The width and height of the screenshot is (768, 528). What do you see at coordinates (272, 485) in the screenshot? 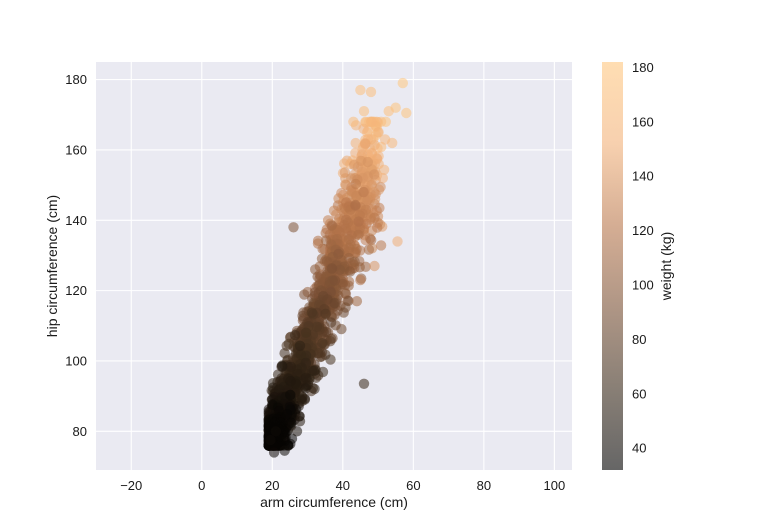
I see `x-tick-label: 20` at bounding box center [272, 485].